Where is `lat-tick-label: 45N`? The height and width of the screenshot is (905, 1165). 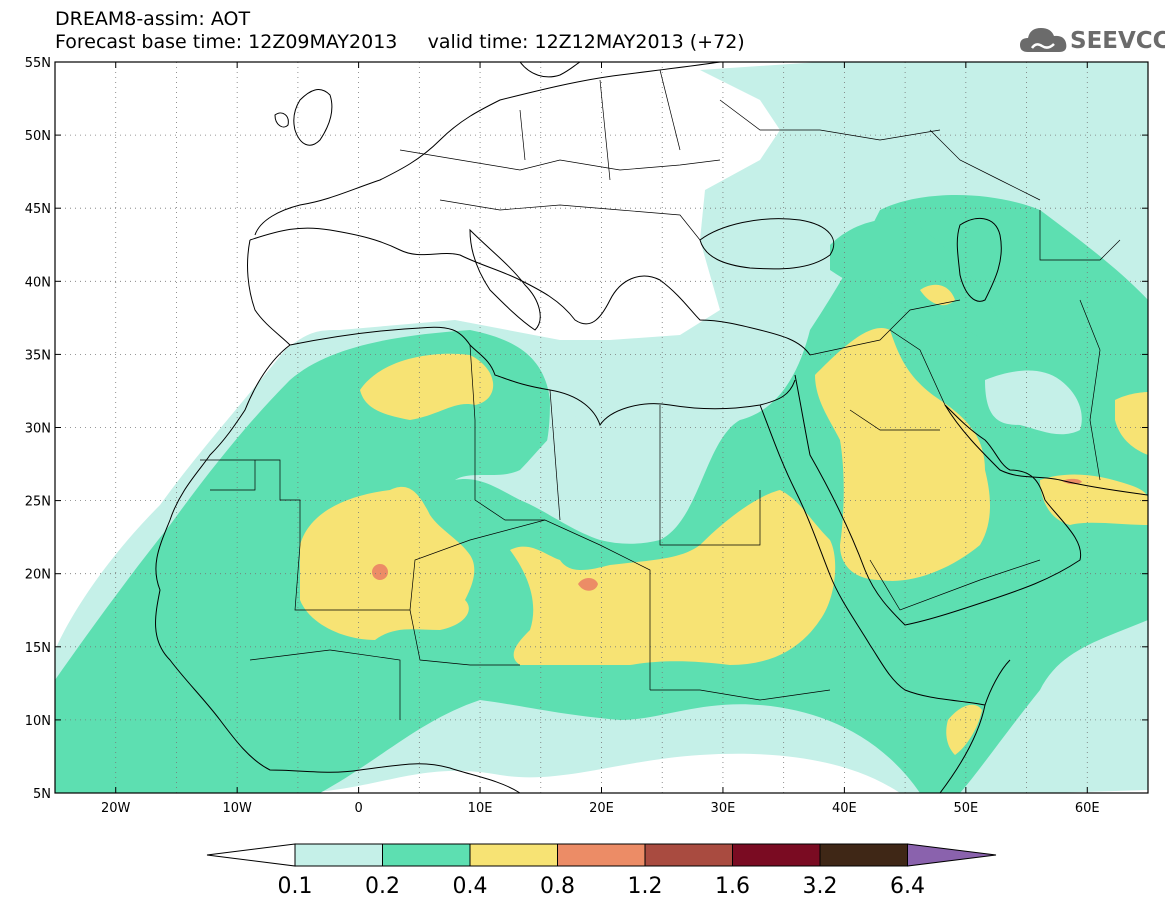
lat-tick-label: 45N is located at coordinates (38, 209).